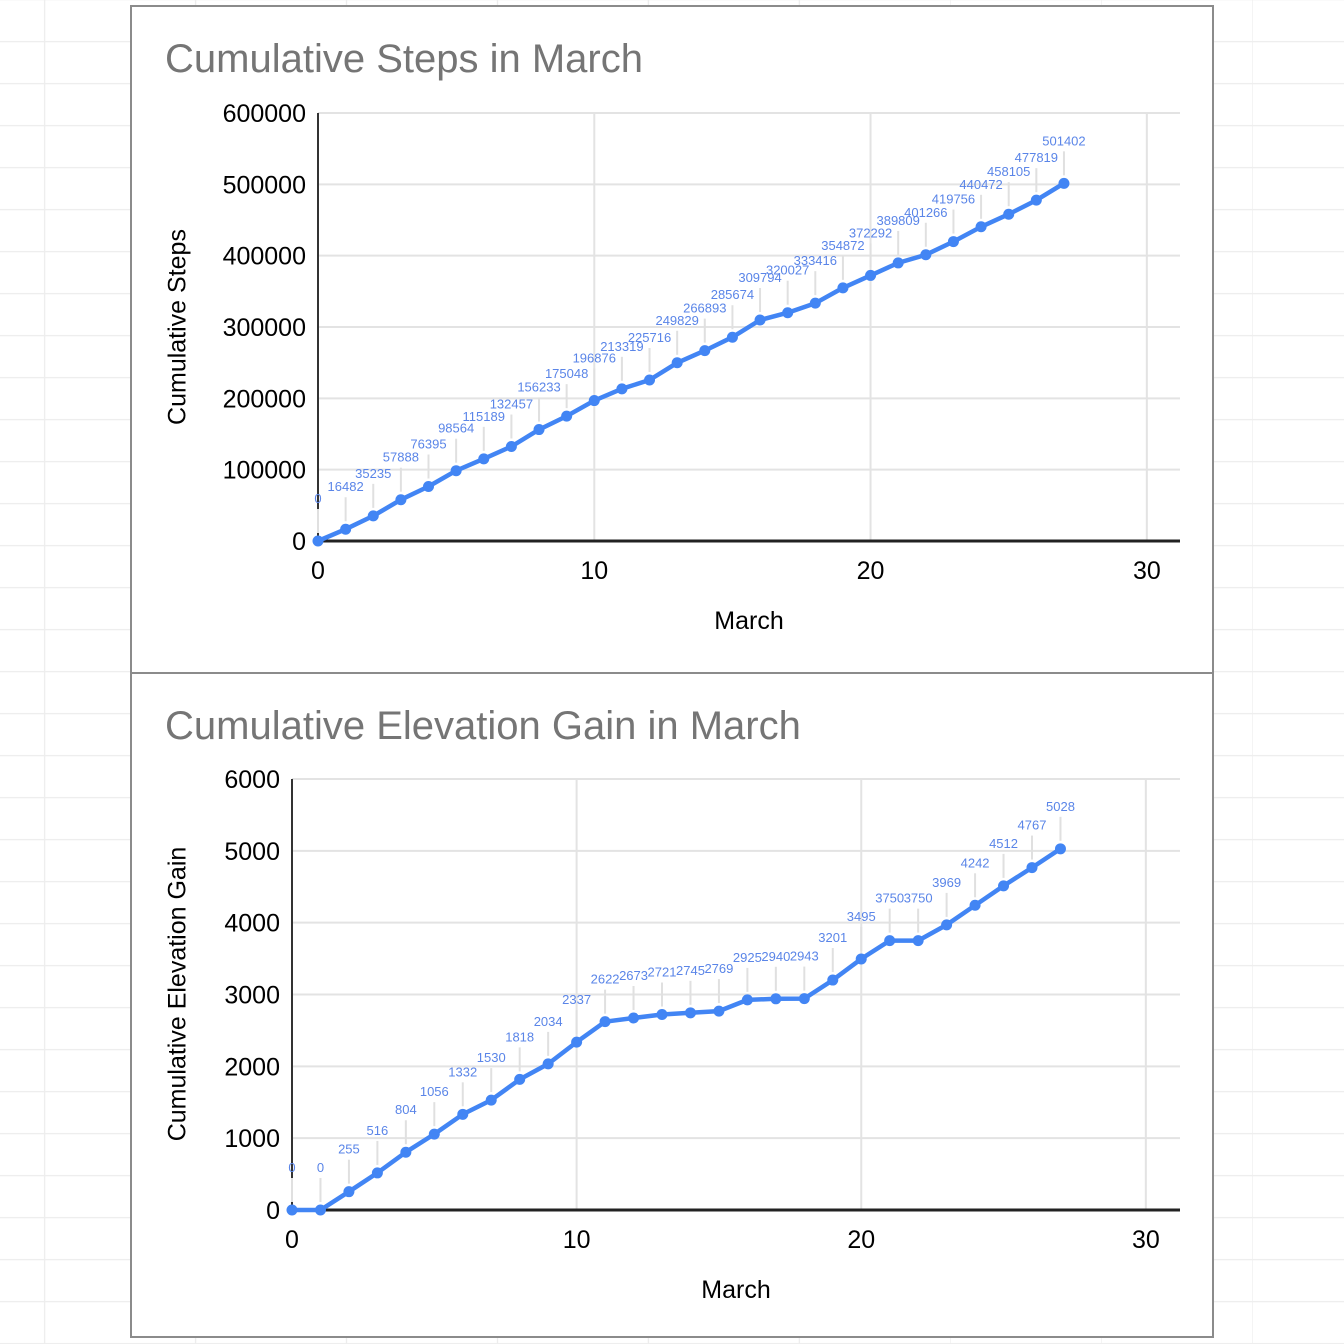 The image size is (1344, 1344). What do you see at coordinates (594, 358) in the screenshot?
I see `data-label: 196876` at bounding box center [594, 358].